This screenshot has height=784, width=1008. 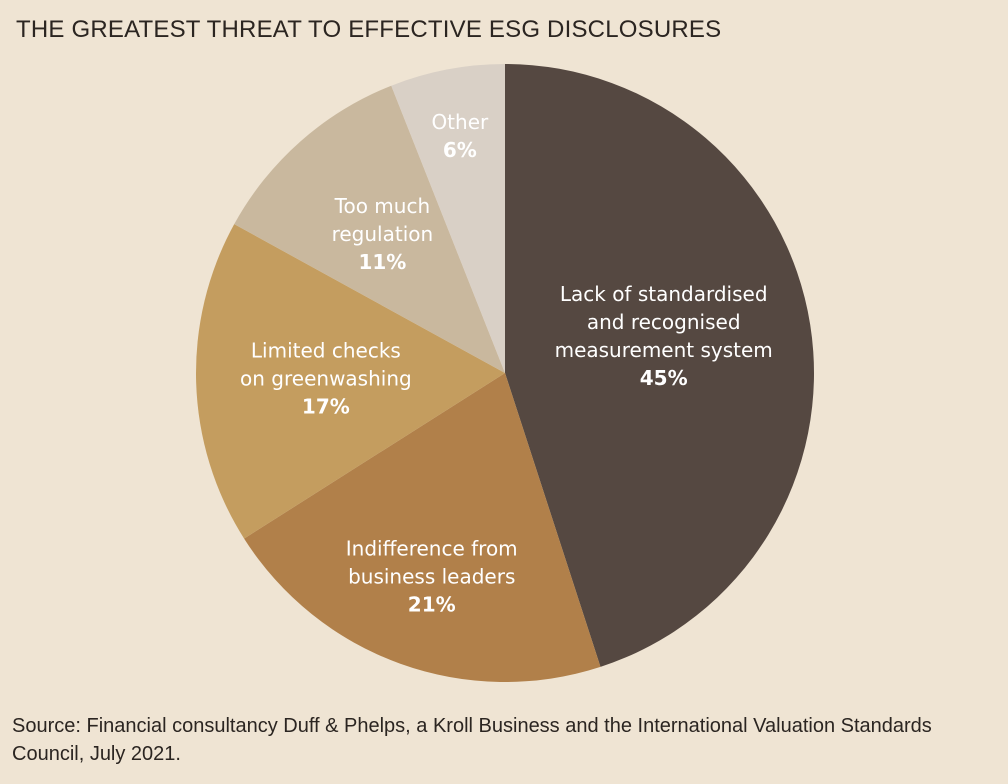 I want to click on slice-name-line: regulation, so click(x=383, y=234).